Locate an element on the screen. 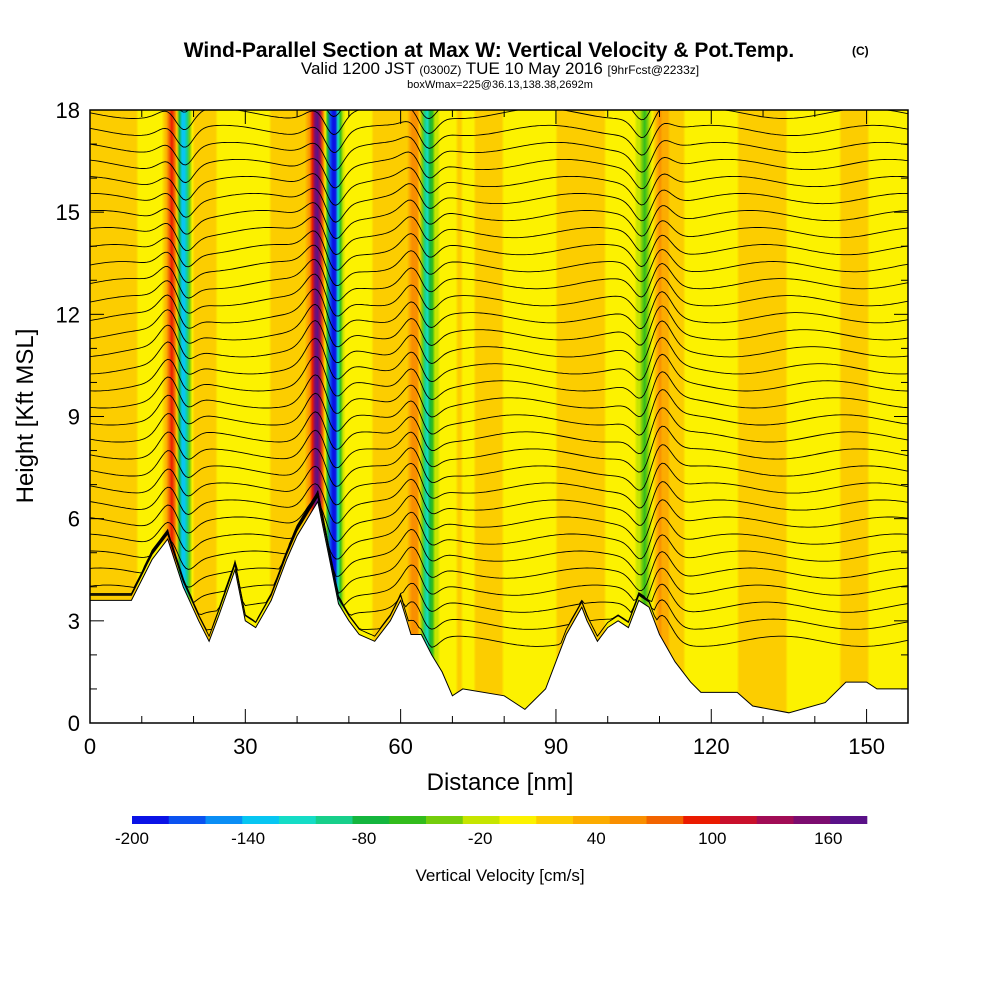  x-tick-label: 30 is located at coordinates (245, 746).